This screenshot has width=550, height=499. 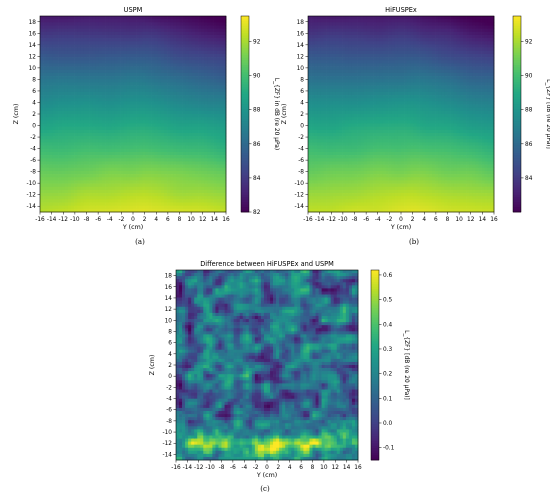 I want to click on subfigure-caption: (a), so click(x=140, y=242).